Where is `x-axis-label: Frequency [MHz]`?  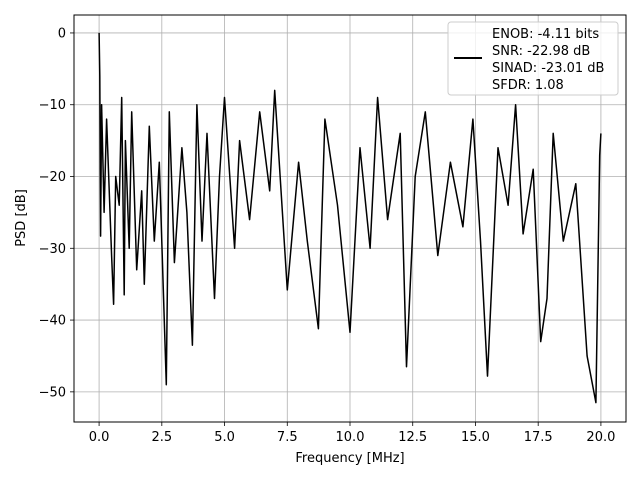
x-axis-label: Frequency [MHz] is located at coordinates (349, 458).